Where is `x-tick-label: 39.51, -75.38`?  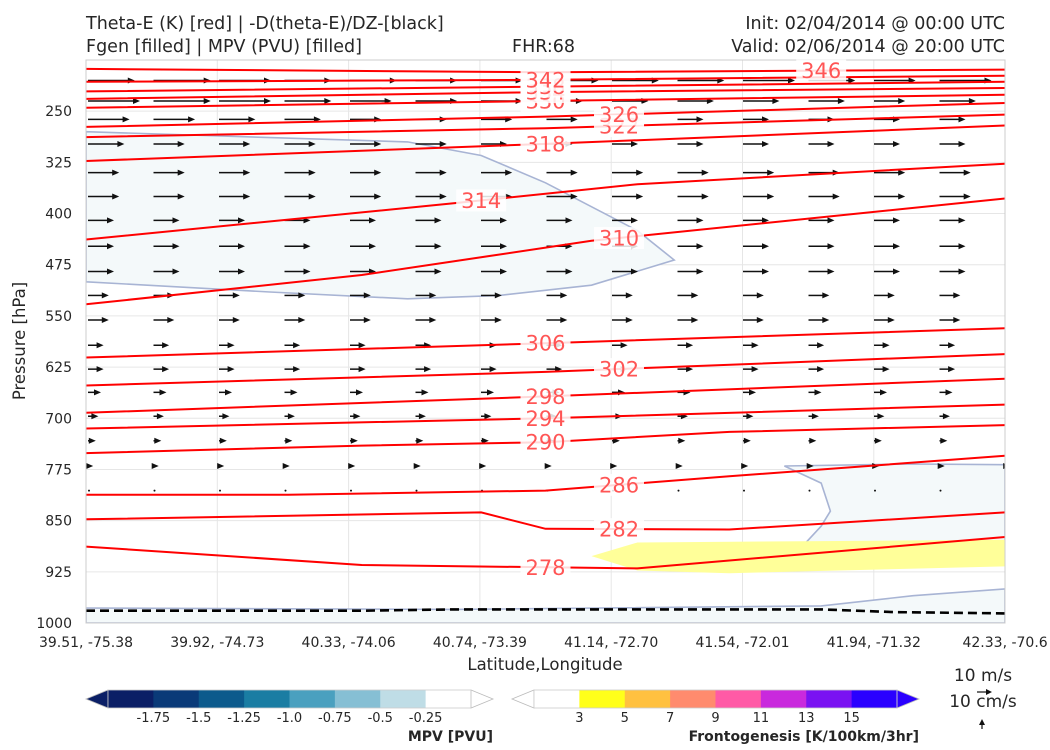 x-tick-label: 39.51, -75.38 is located at coordinates (86, 643).